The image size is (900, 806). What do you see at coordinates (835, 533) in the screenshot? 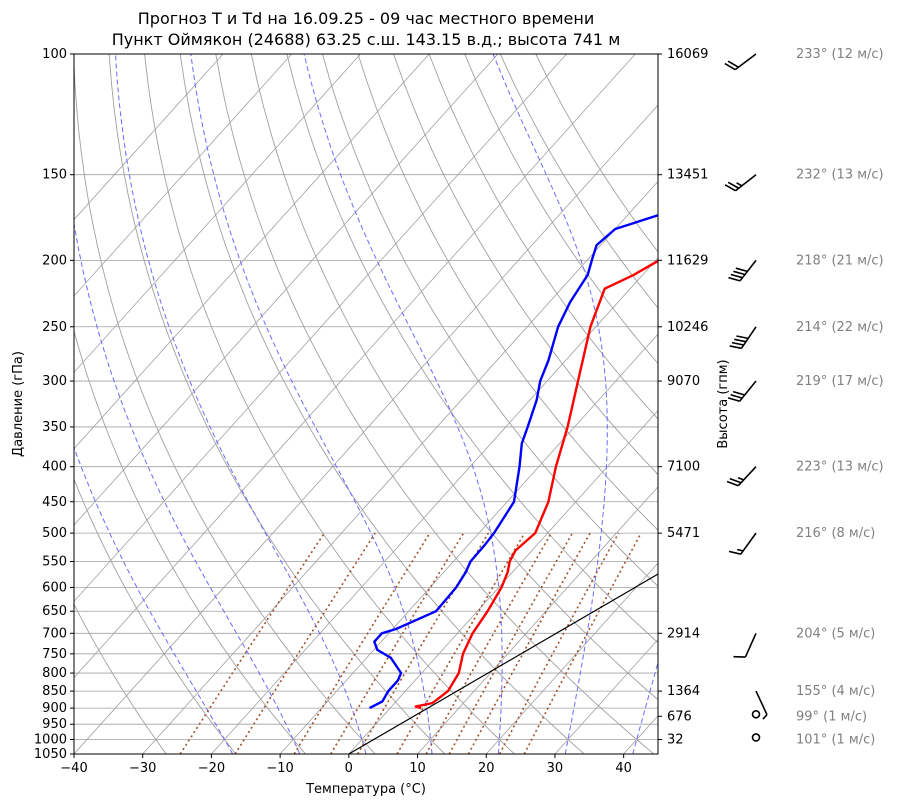
I see `wind-label: 216° (8 м/с)` at bounding box center [835, 533].